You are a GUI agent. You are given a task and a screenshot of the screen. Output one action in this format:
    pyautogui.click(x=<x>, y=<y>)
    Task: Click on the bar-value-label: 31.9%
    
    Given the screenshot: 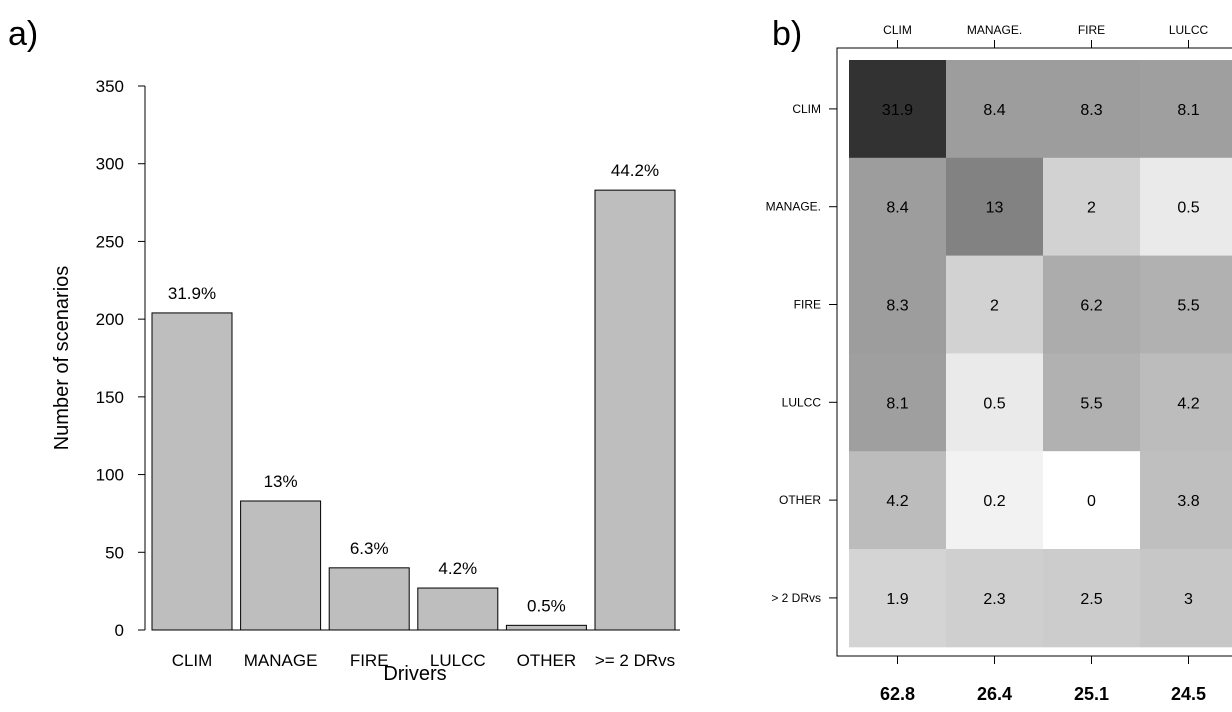 What is the action you would take?
    pyautogui.click(x=192, y=293)
    